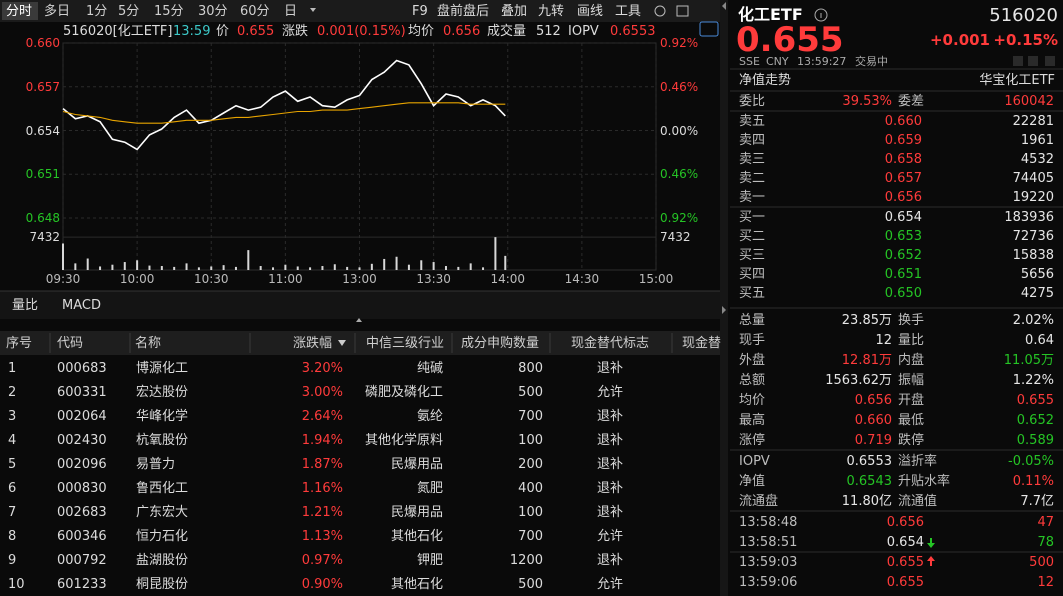 This screenshot has width=1063, height=596. Describe the element at coordinates (169, 11) in the screenshot. I see `period-tab: 15分` at that location.